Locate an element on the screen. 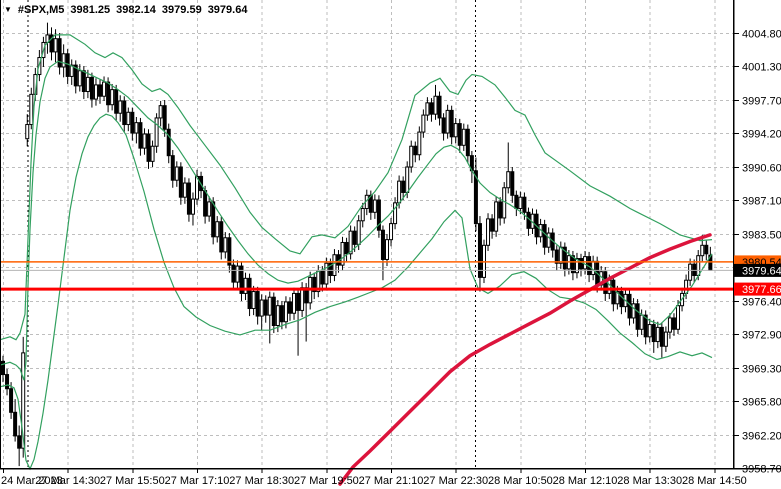  price-tick-label: 3976.40 is located at coordinates (761, 303).